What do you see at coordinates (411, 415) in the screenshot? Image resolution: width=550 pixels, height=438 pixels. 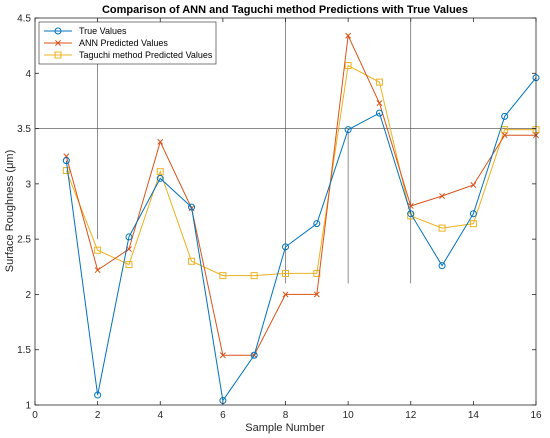 I see `x-tick-label: 12` at bounding box center [411, 415].